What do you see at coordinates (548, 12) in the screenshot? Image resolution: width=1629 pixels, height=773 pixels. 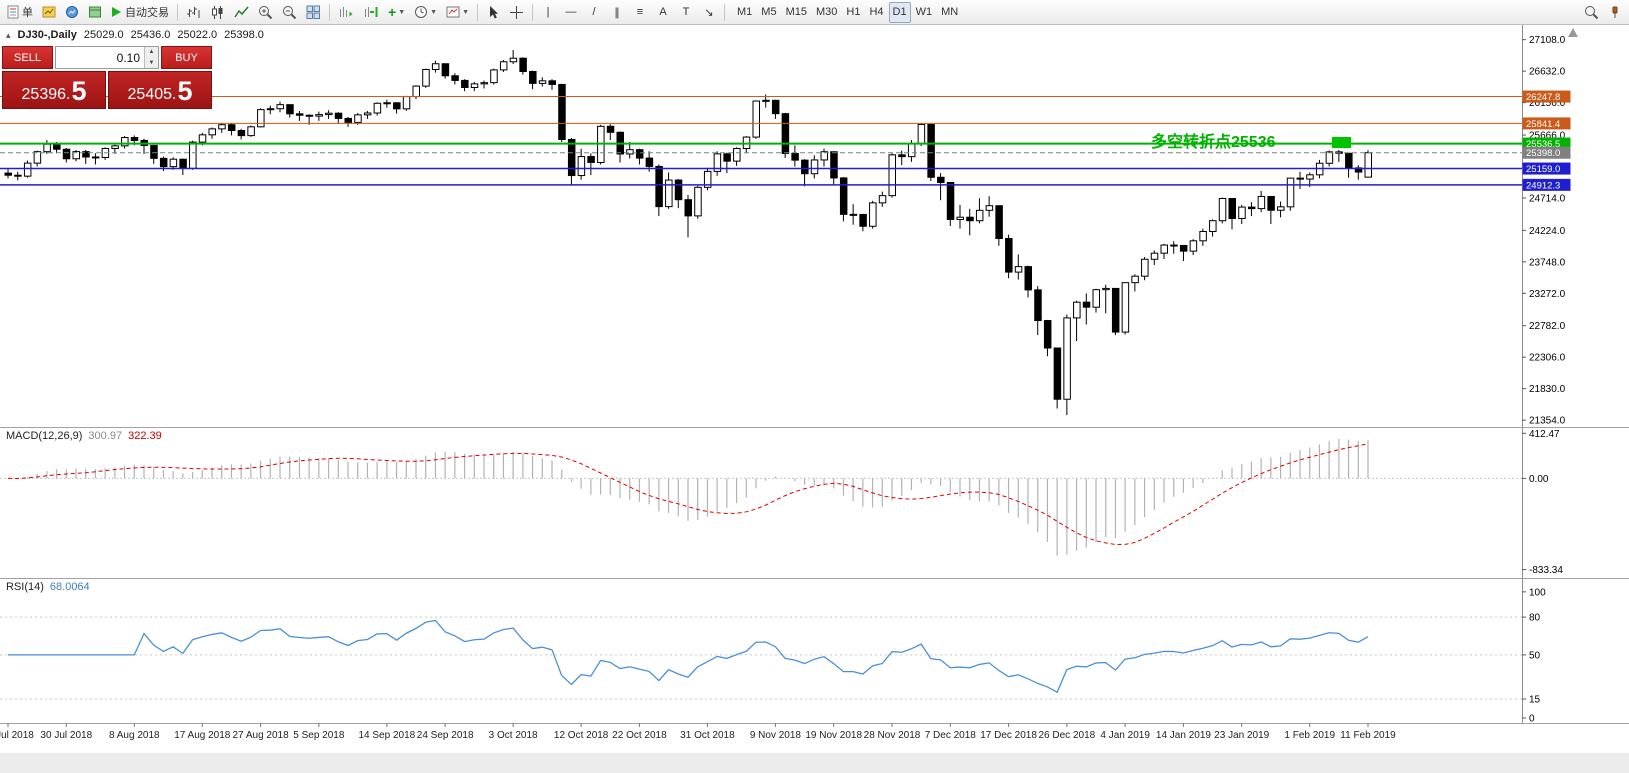 I see `vertical-line-tool-button: |` at bounding box center [548, 12].